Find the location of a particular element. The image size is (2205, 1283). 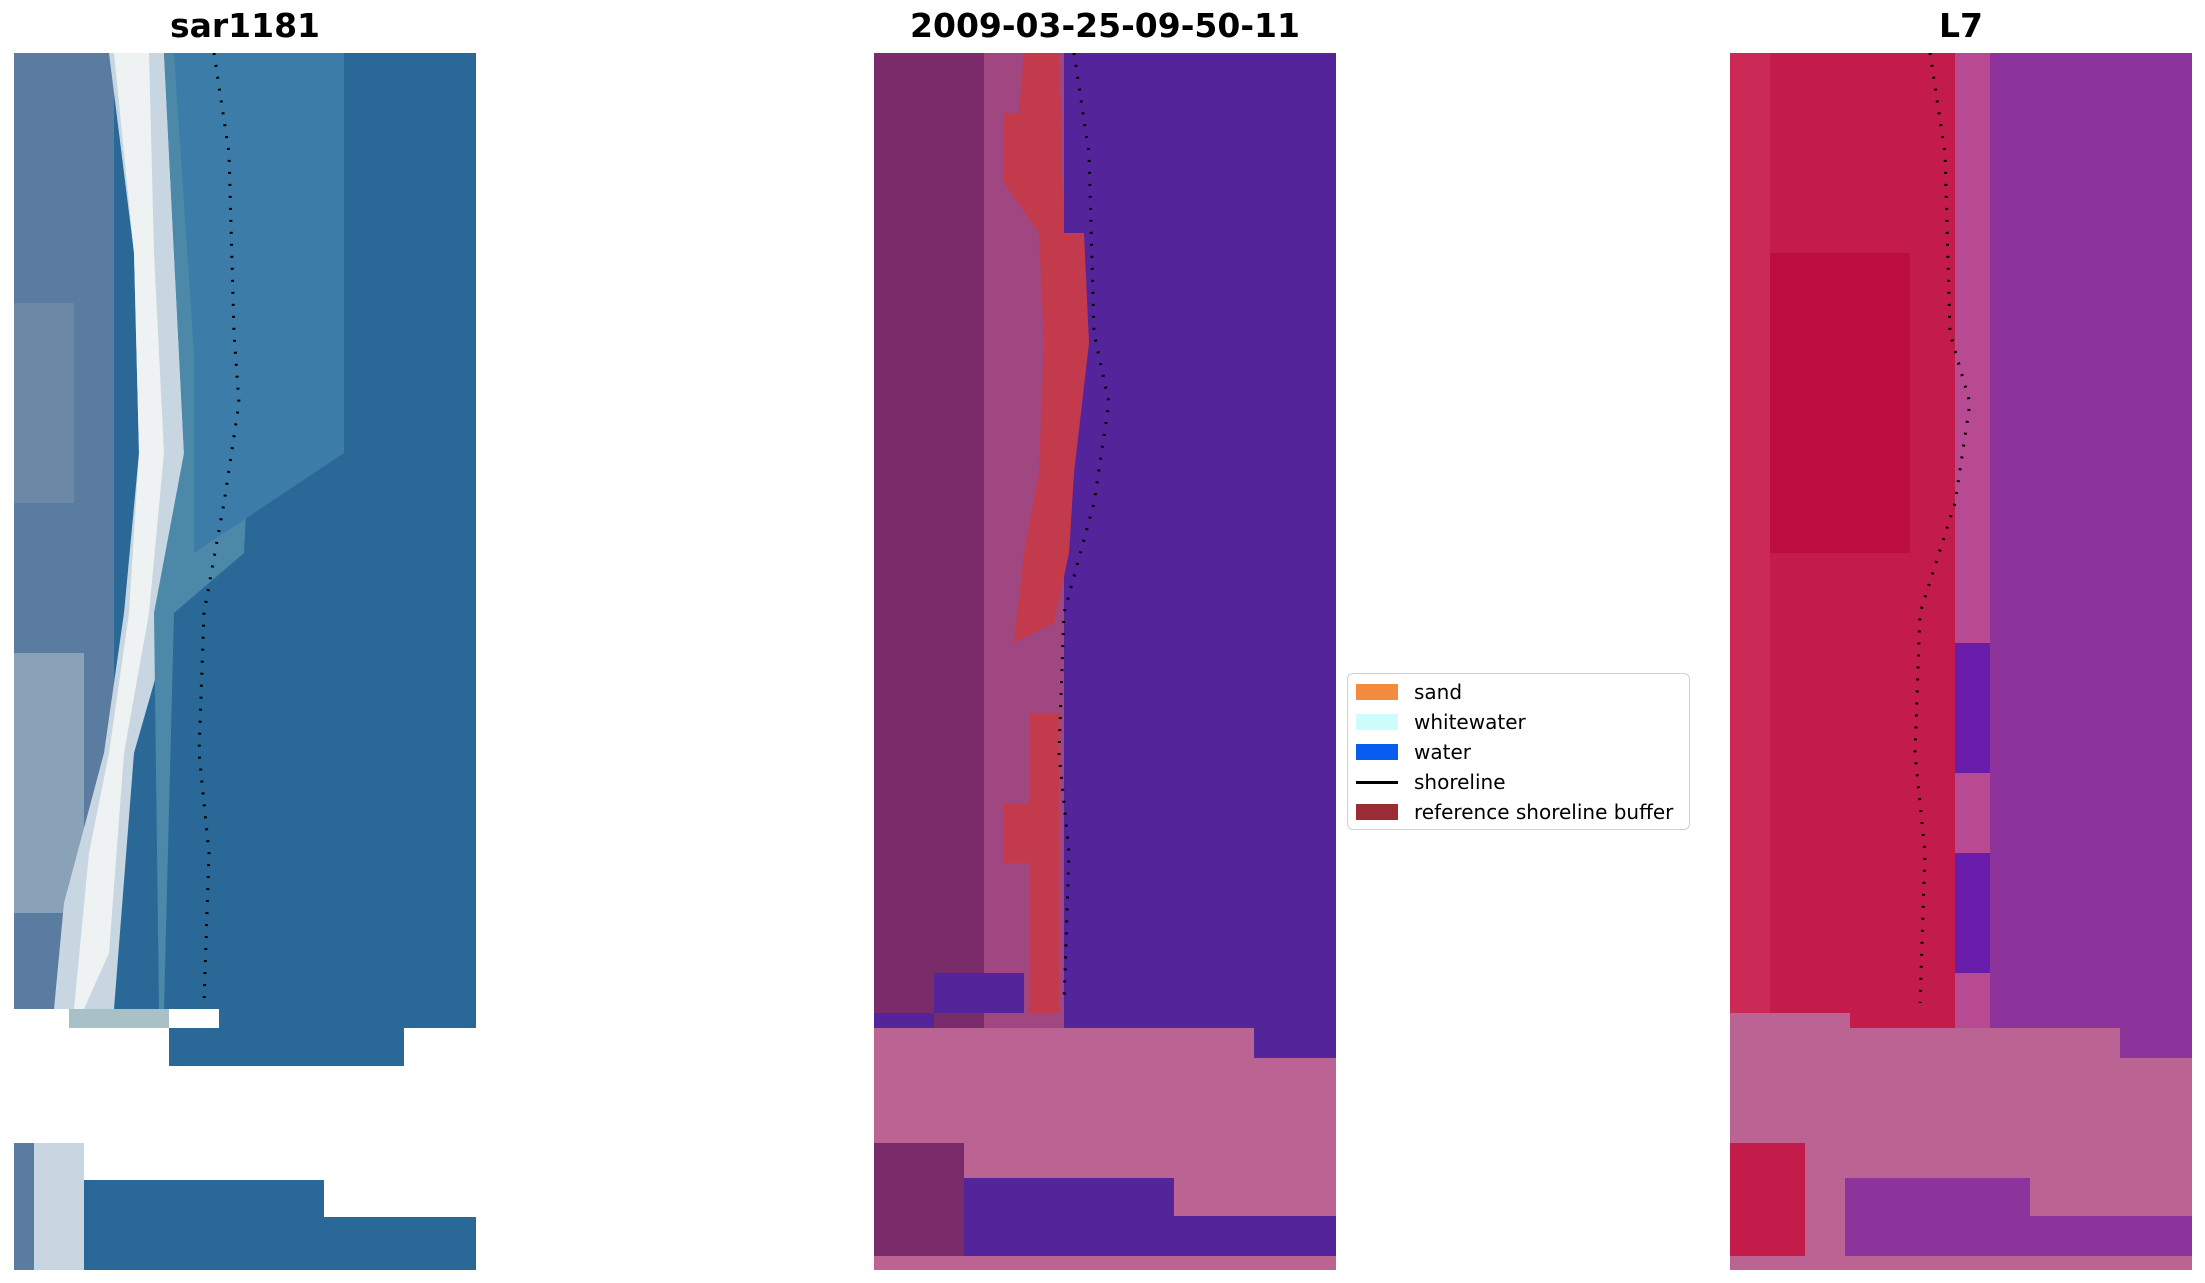

legend-item-water: water is located at coordinates (1518, 752).